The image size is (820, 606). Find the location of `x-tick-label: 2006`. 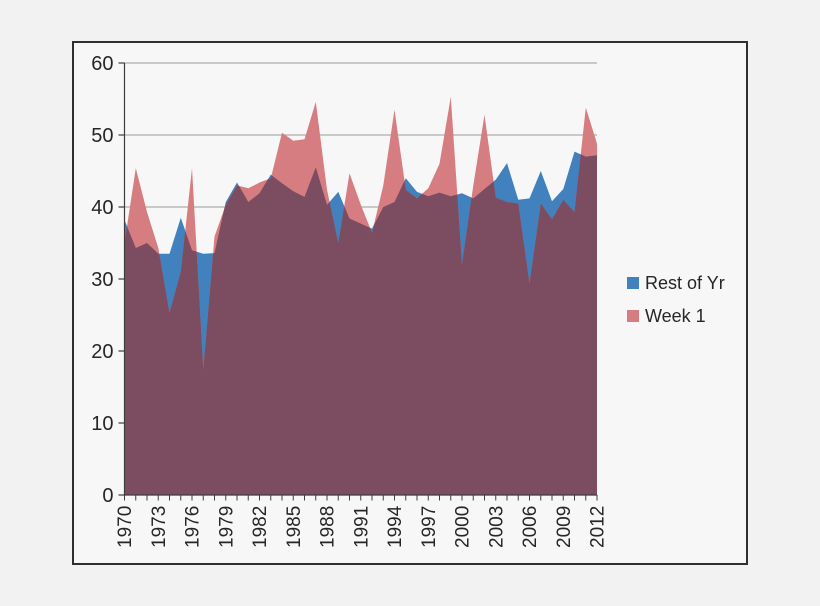

x-tick-label: 2006 is located at coordinates (530, 527).